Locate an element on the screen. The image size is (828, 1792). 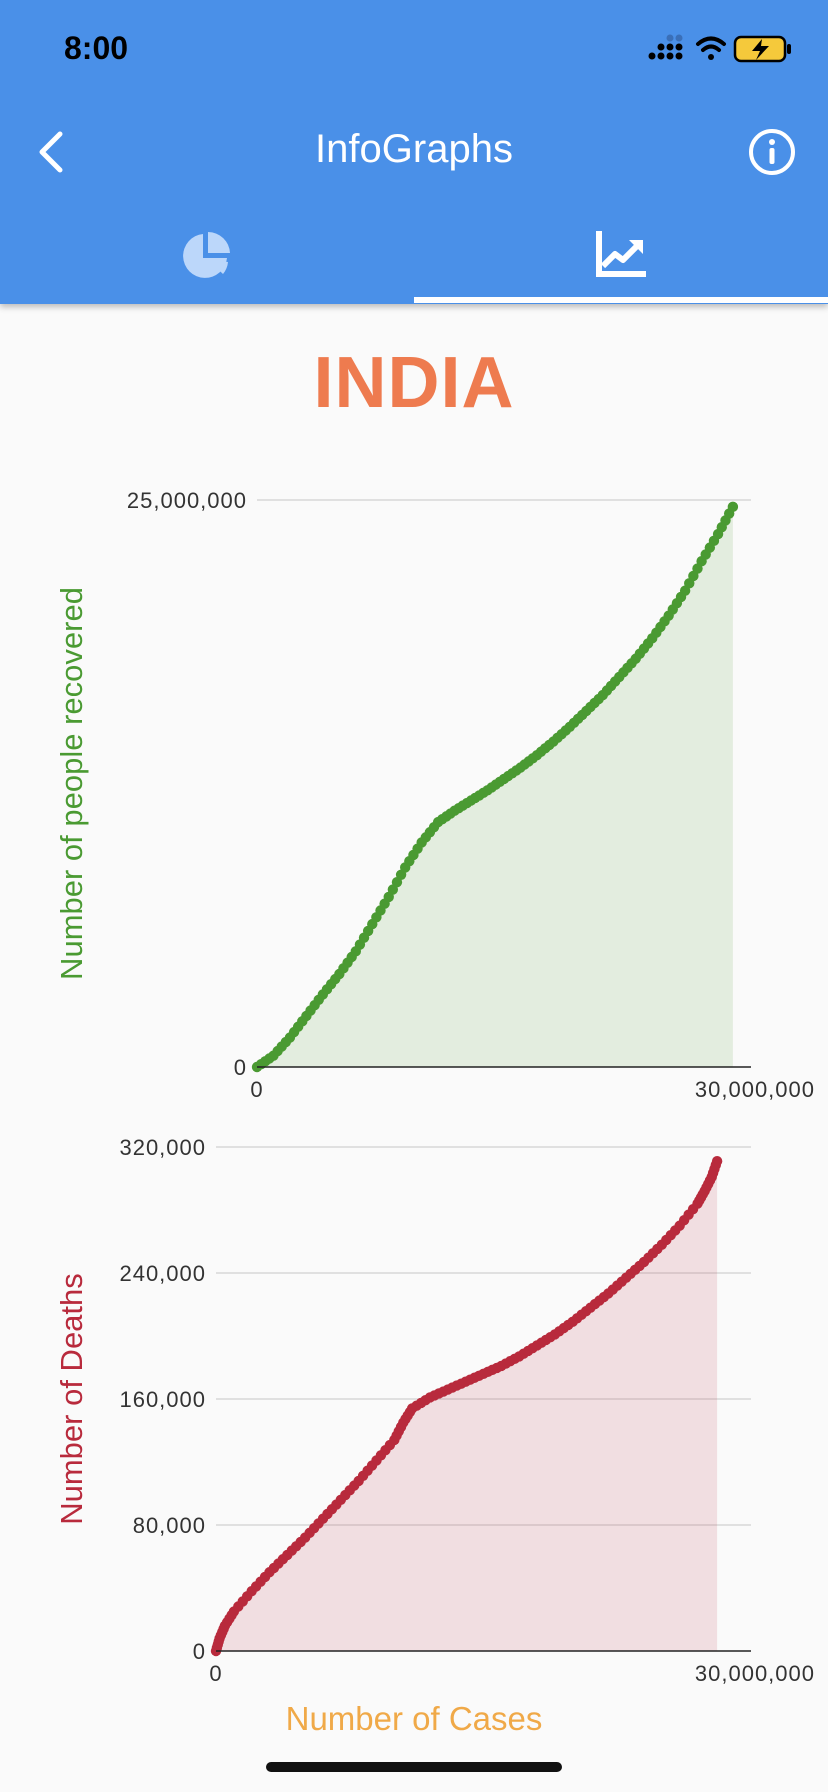
y-tick-label: 320,000 is located at coordinates (162, 1147).